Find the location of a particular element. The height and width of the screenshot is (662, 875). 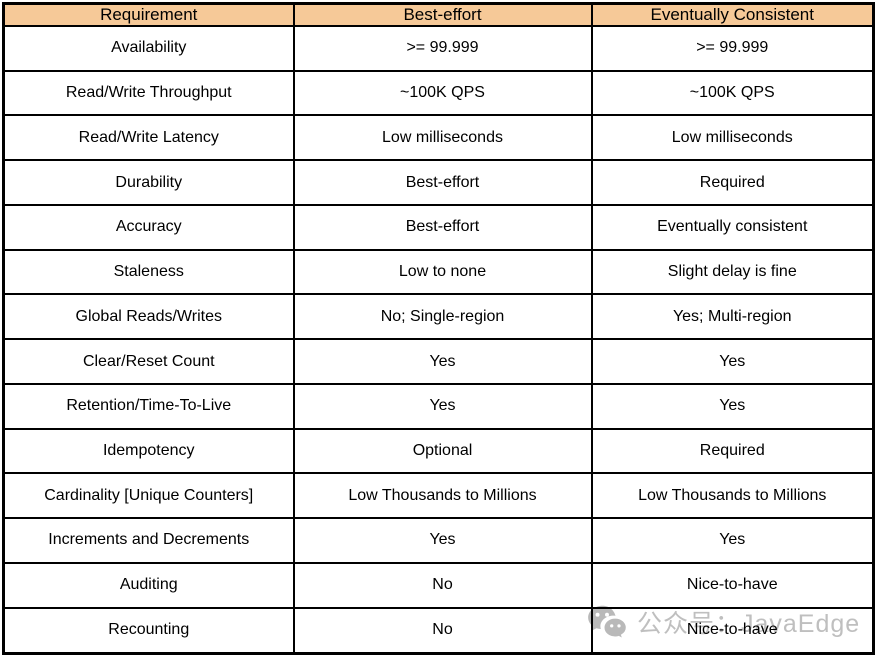

cell-eventually-consistent: Yes; Multi-region is located at coordinates (732, 317).